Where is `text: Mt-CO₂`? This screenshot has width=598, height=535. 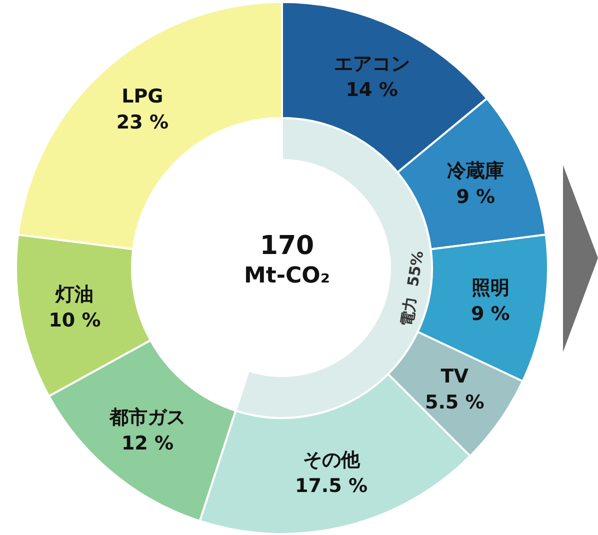 text: Mt-CO₂ is located at coordinates (287, 276).